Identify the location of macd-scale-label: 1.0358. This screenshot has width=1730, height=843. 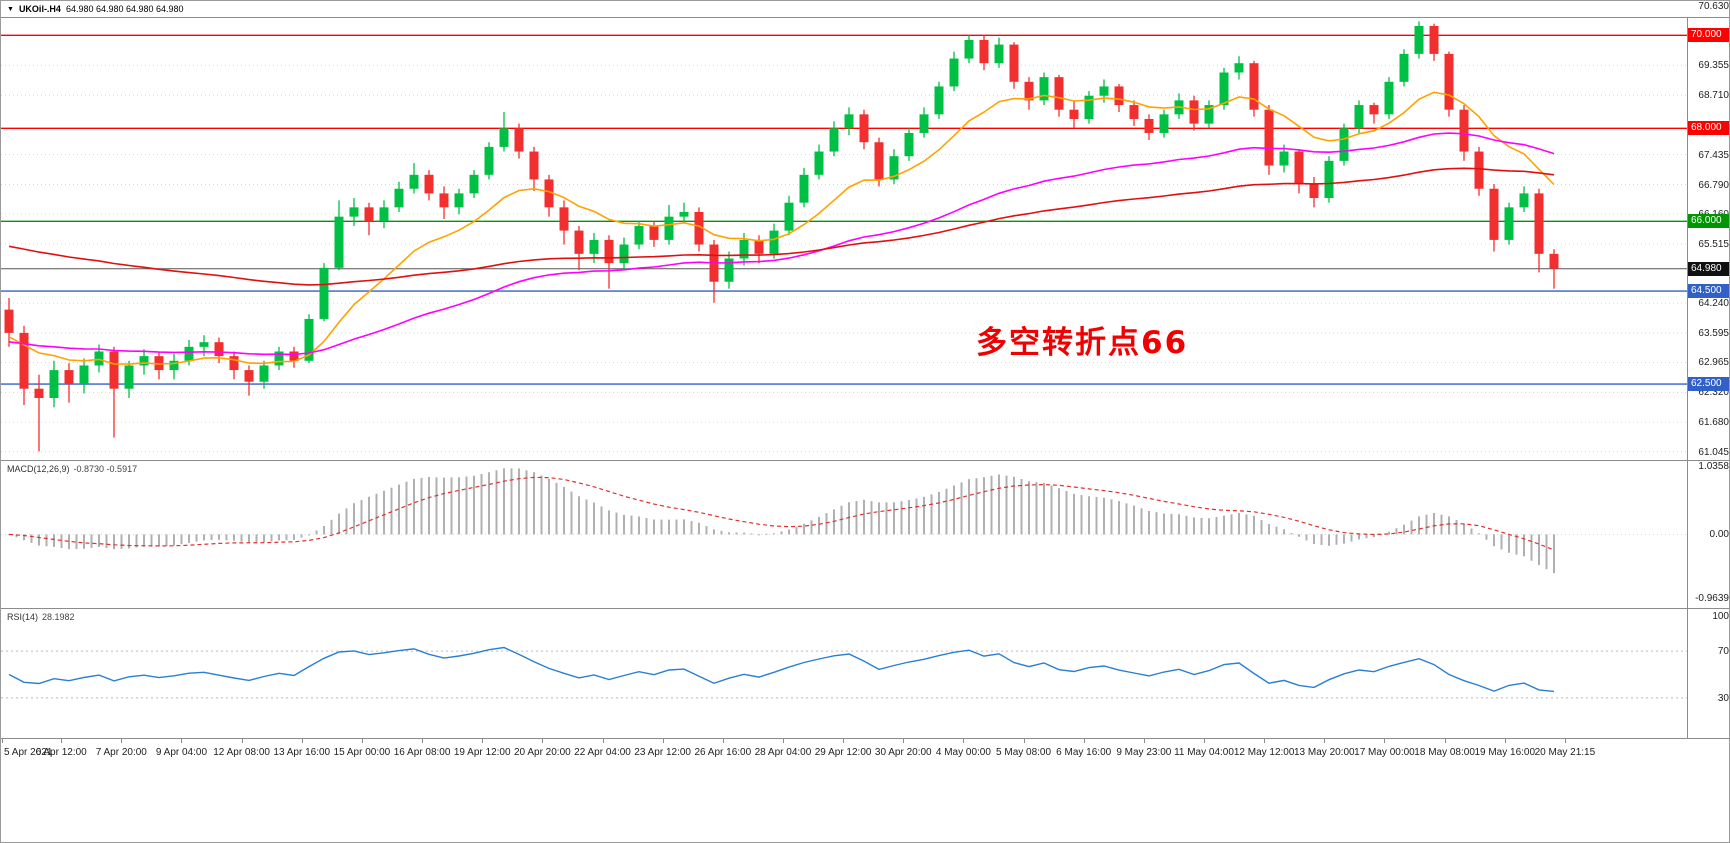
(1713, 466).